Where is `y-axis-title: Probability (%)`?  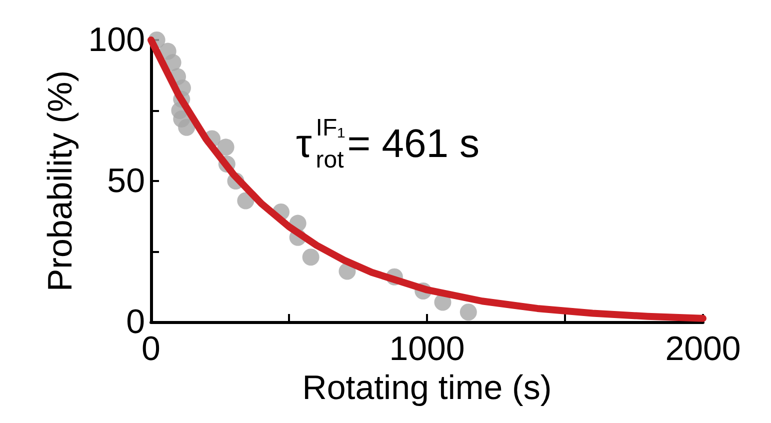
y-axis-title: Probability (%) is located at coordinates (60, 181).